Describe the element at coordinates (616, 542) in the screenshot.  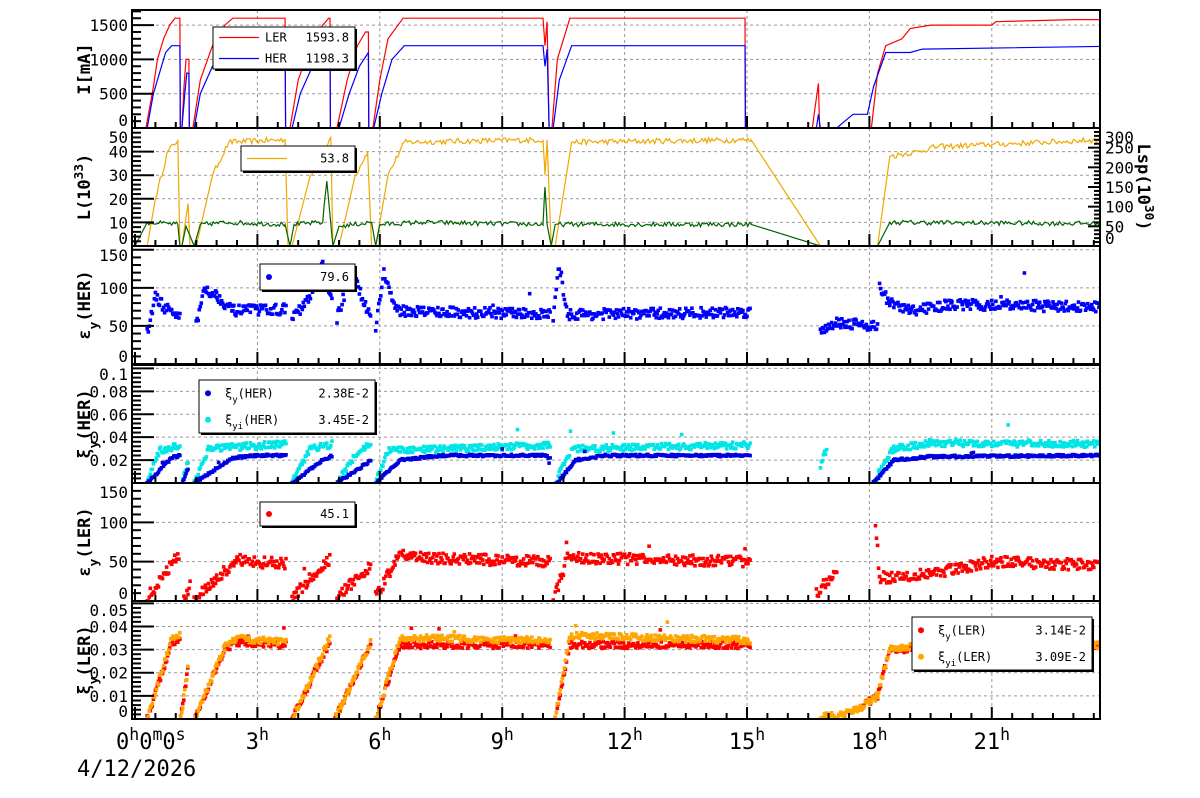
I see `panel-frame` at that location.